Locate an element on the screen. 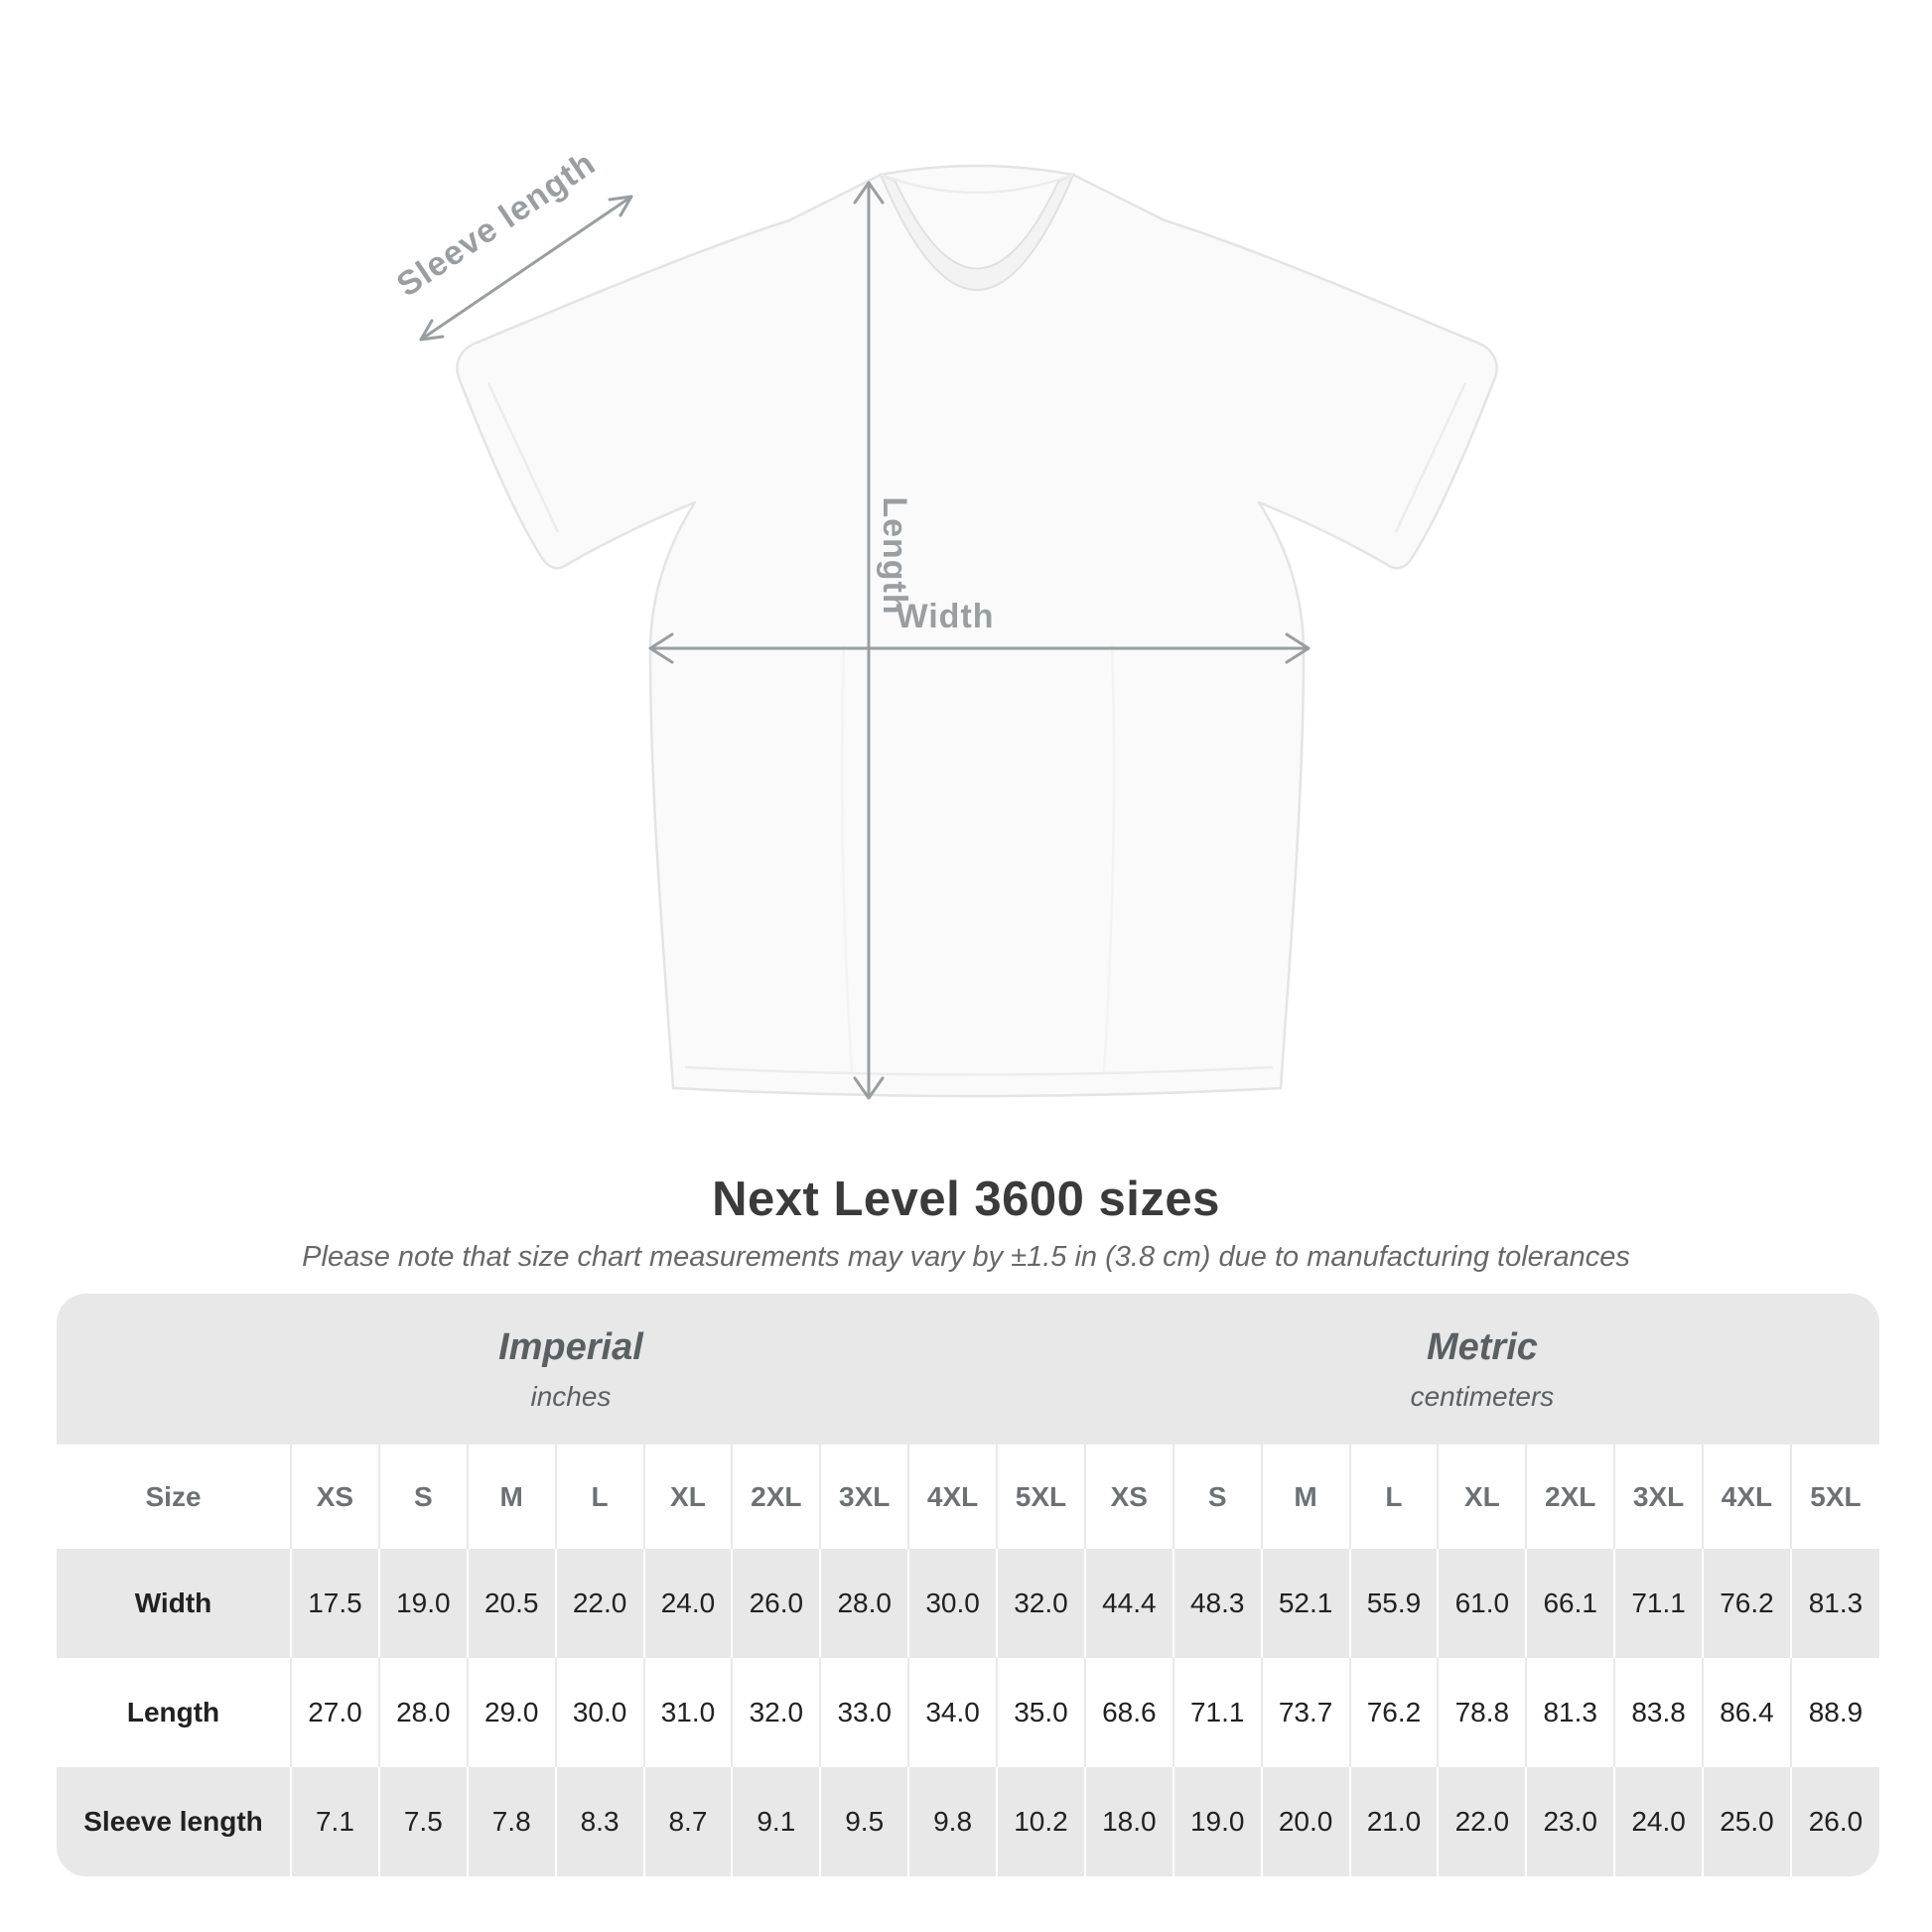 This screenshot has height=1932, width=1932. size-corner-label: Size is located at coordinates (173, 1496).